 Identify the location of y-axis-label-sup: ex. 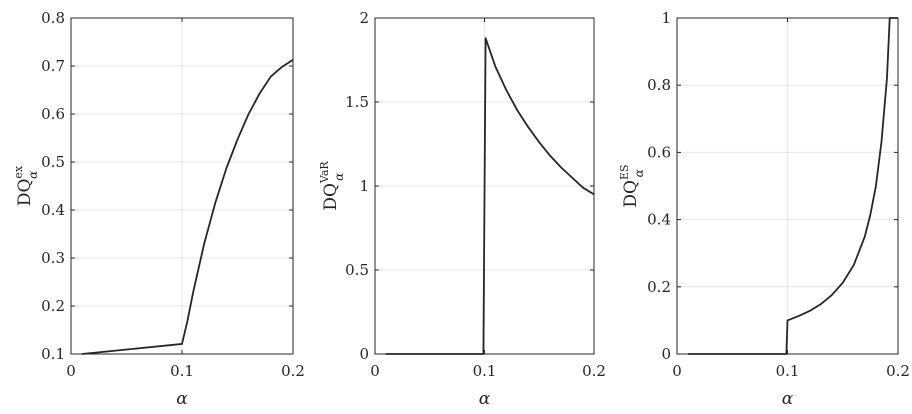
(18, 172).